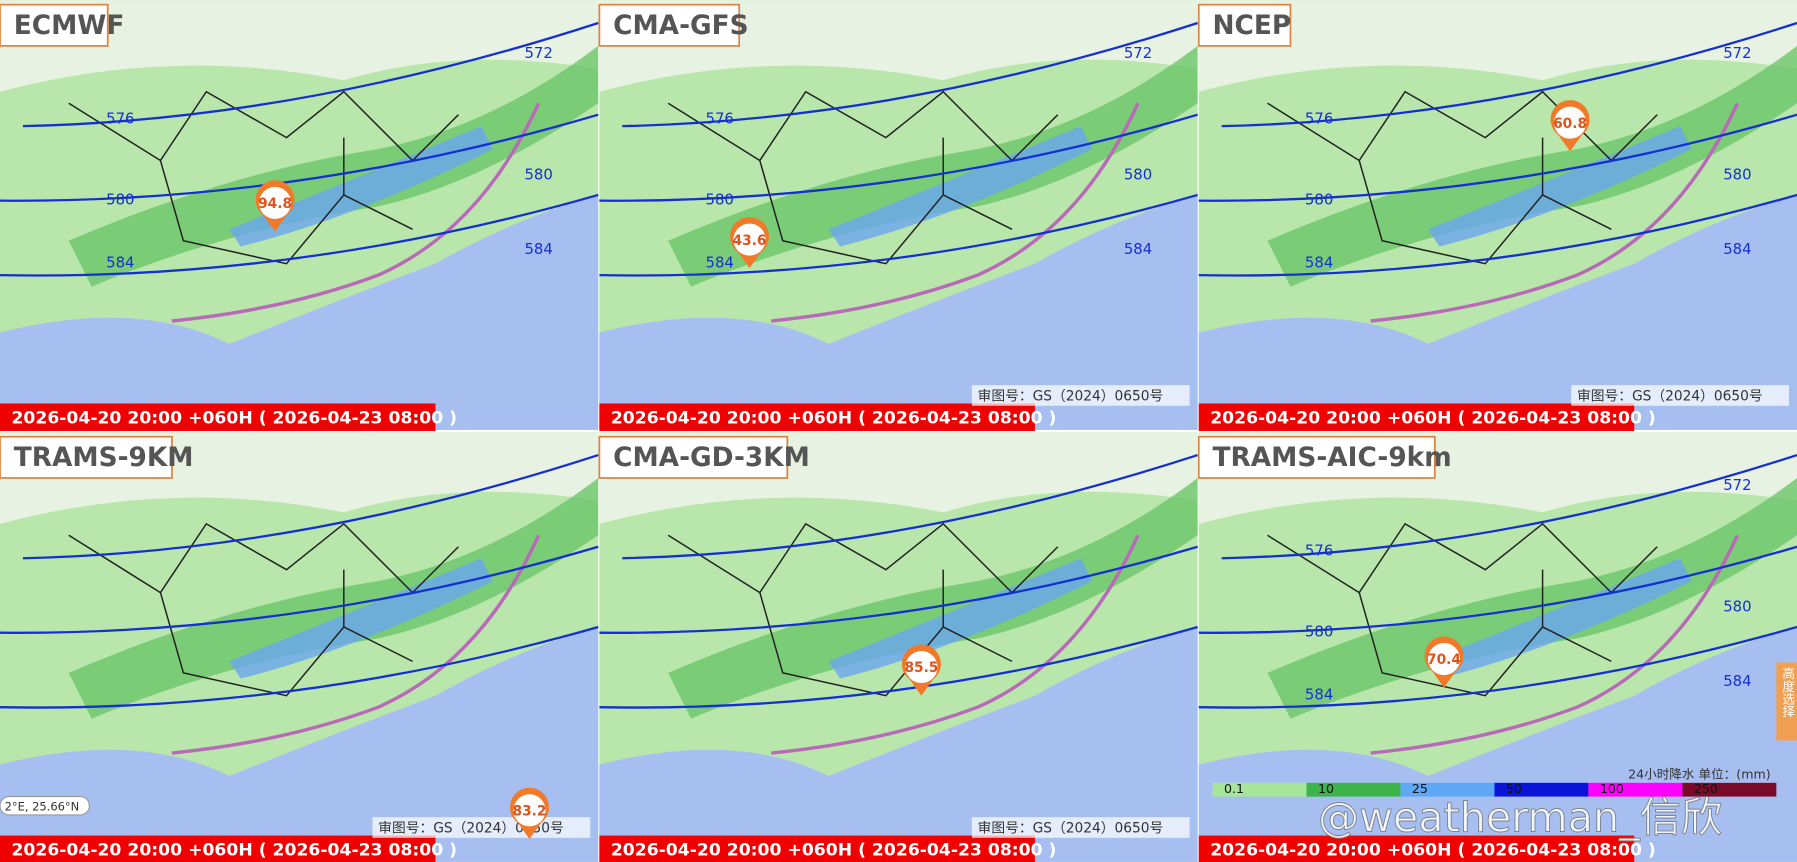 The image size is (1797, 862). Describe the element at coordinates (1420, 788) in the screenshot. I see `legend-tick: 25` at that location.